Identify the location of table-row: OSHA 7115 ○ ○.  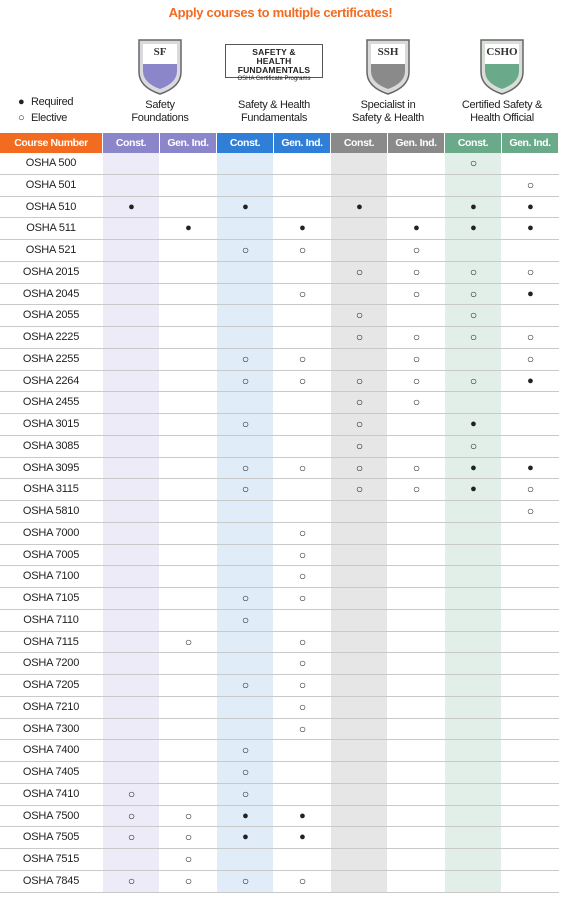
(279, 643).